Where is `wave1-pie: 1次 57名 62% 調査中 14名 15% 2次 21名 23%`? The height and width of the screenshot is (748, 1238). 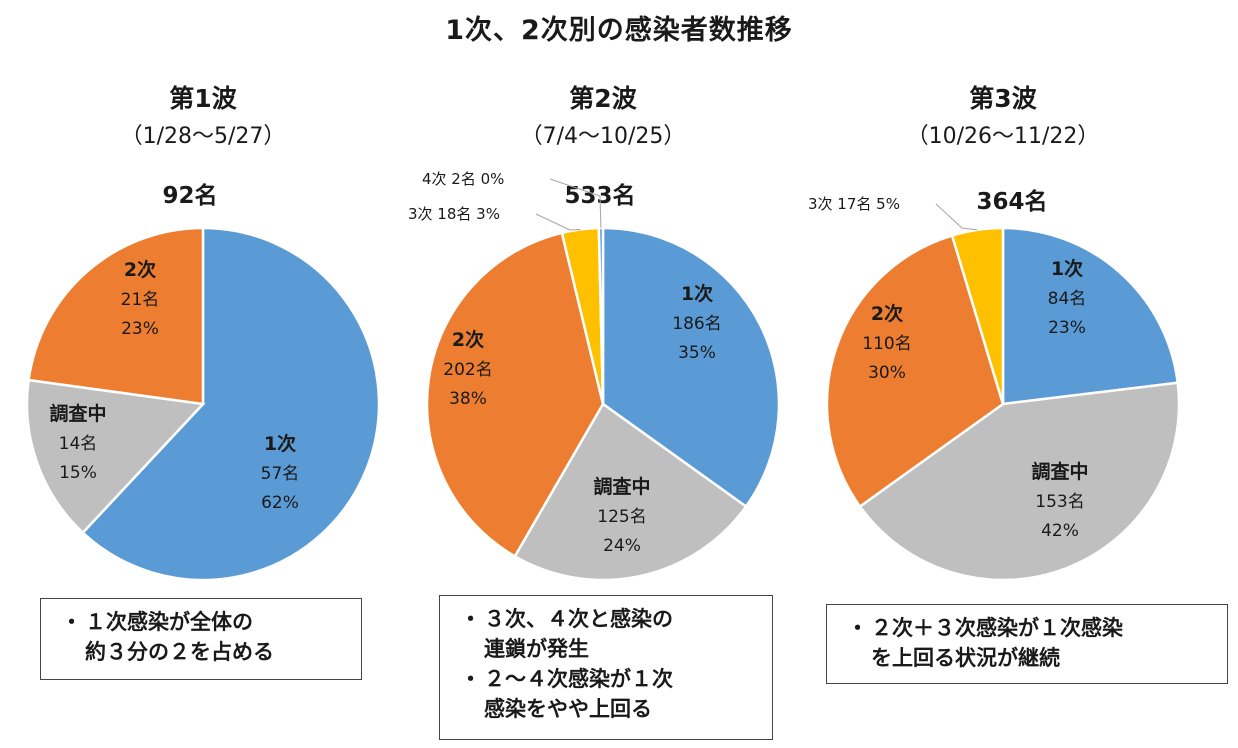
wave1-pie: 1次 57名 62% 調査中 14名 15% 2次 21名 23% is located at coordinates (203, 404).